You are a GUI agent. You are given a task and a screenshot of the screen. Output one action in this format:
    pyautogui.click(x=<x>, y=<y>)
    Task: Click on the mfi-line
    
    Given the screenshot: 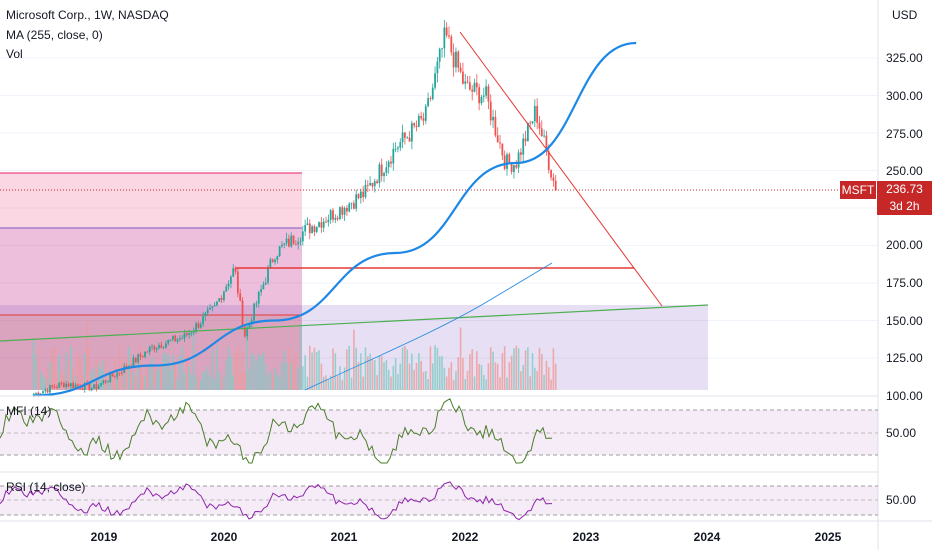 What is the action you would take?
    pyautogui.click(x=276, y=431)
    